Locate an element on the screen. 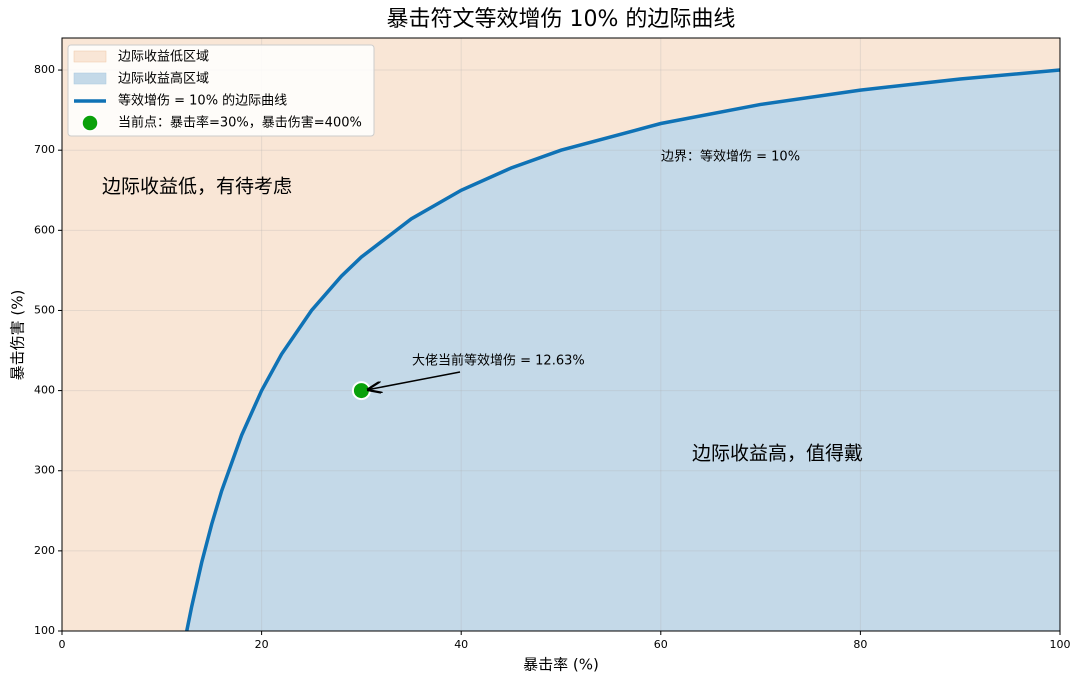  x-tick-label: 0 is located at coordinates (62, 644).